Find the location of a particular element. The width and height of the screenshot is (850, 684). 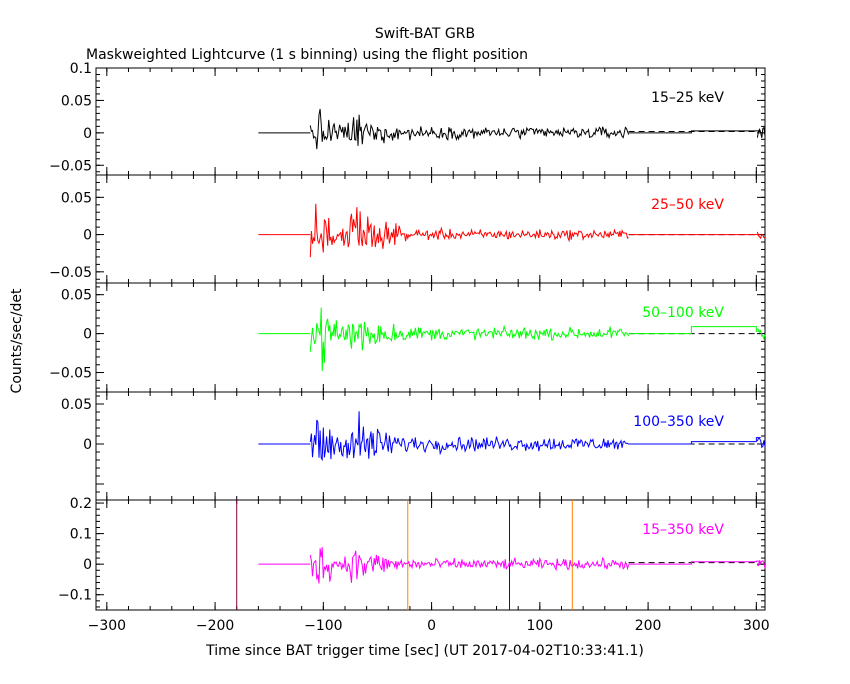

panel-label: 100–350 keV is located at coordinates (678, 422).